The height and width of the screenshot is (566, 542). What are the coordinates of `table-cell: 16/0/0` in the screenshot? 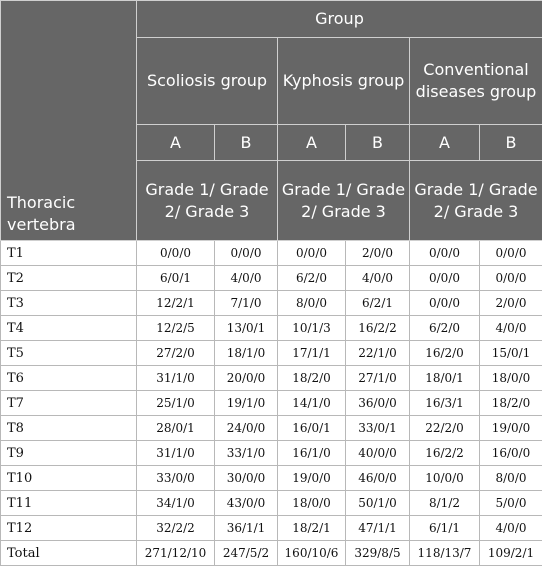 It's located at (511, 453).